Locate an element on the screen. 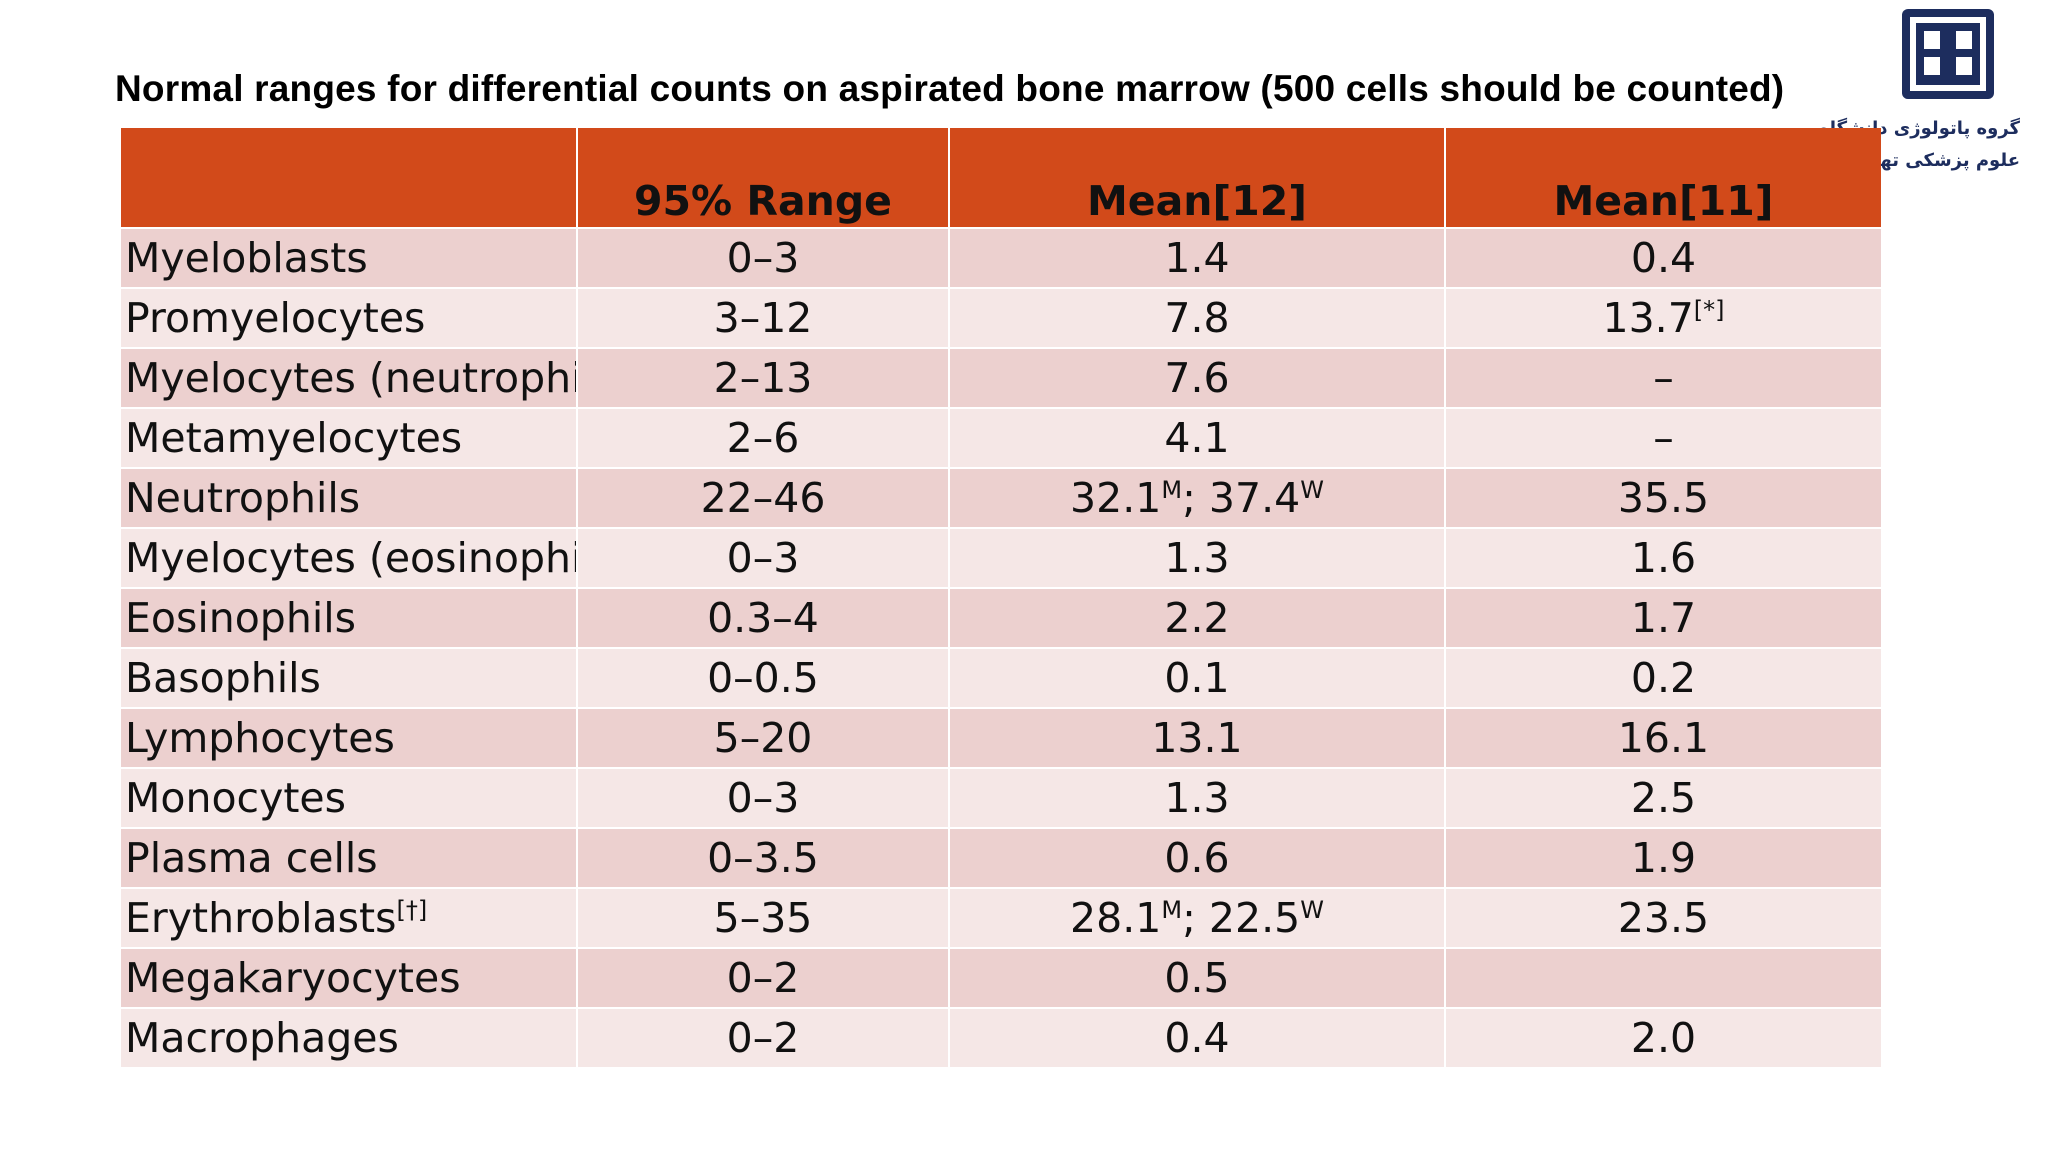  row-label: Neutrophils is located at coordinates (348, 498).